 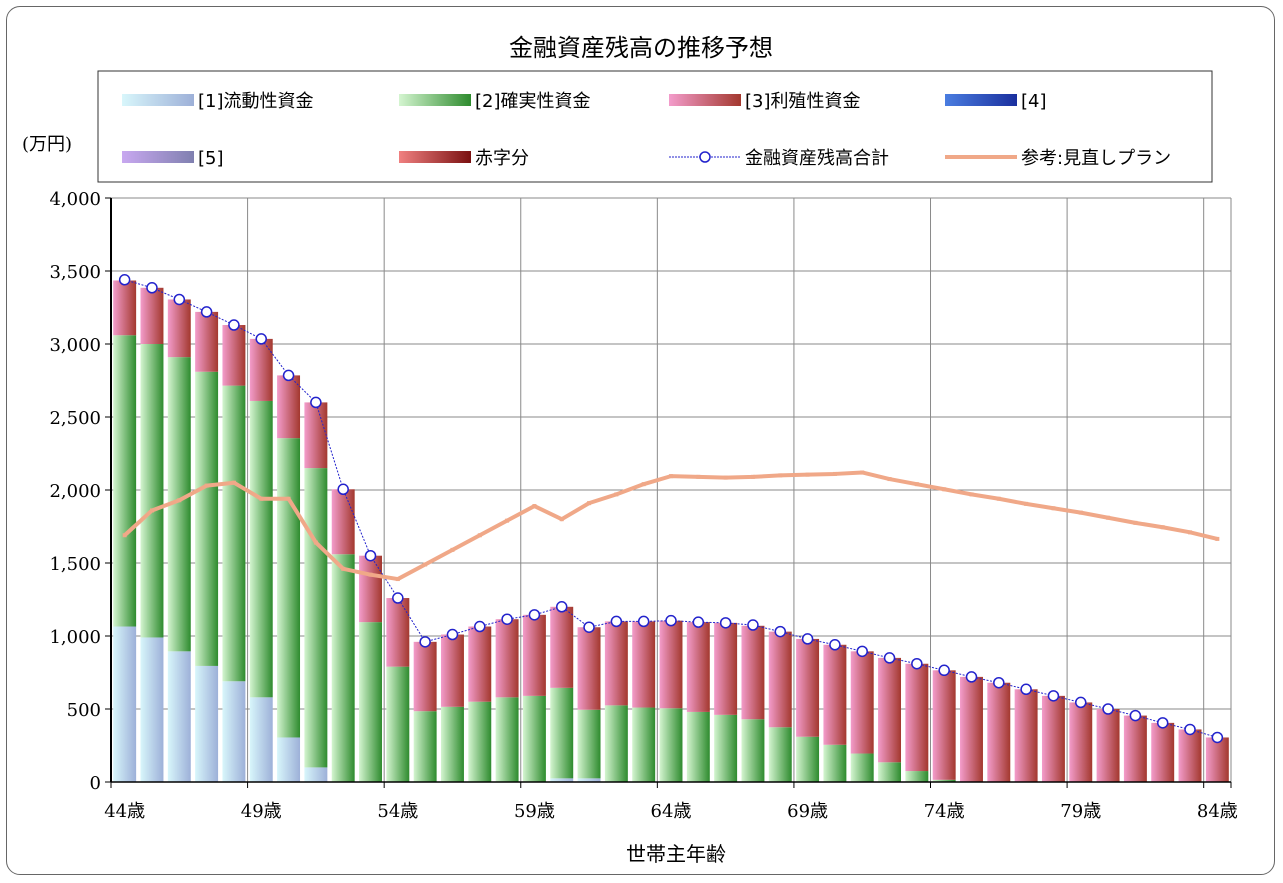 I want to click on y-tick-label: 4,000, so click(x=75, y=199).